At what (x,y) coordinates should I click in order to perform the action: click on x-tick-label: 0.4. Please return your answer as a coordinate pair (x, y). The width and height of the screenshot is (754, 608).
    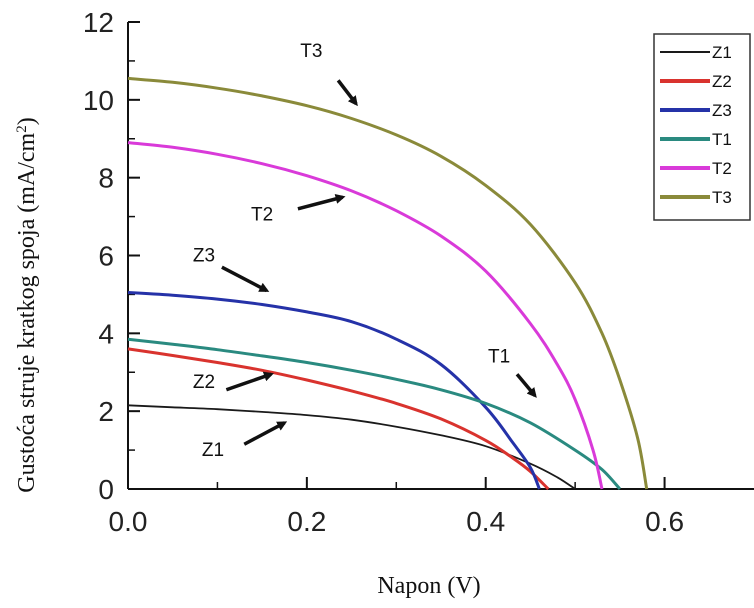
    Looking at the image, I should click on (485, 521).